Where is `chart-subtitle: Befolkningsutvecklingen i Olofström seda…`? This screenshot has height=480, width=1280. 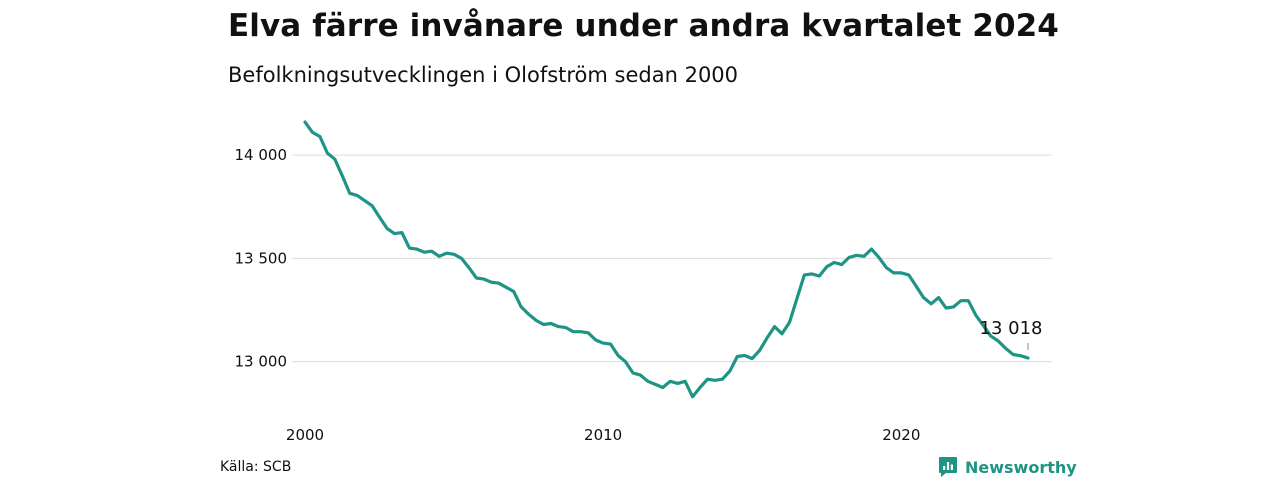
chart-subtitle: Befolkningsutvecklingen i Olofström seda… is located at coordinates (483, 75).